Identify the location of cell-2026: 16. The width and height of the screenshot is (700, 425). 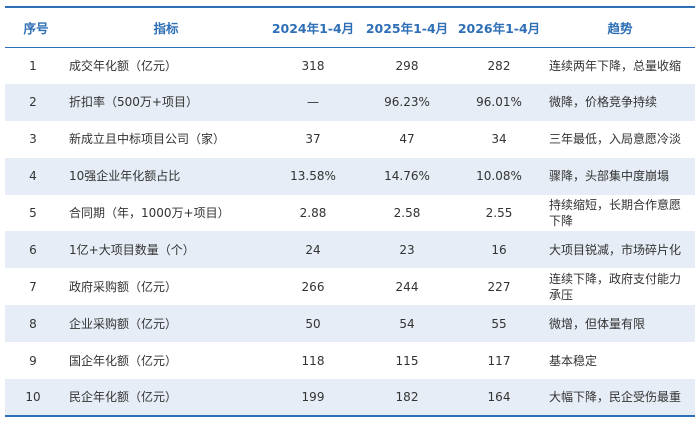
(499, 249).